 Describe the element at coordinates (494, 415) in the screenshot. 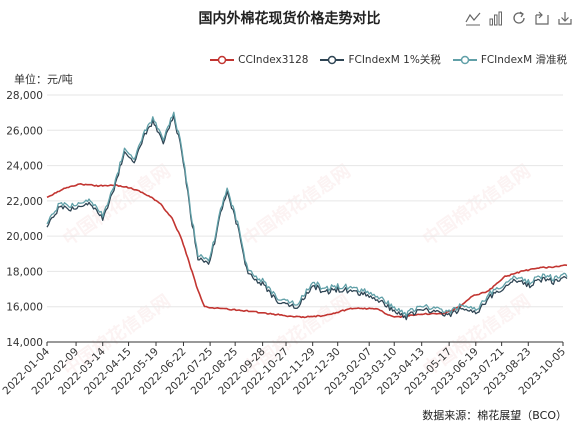

I see `data-source-label: 数据来源：棉花展望（BCO）` at that location.